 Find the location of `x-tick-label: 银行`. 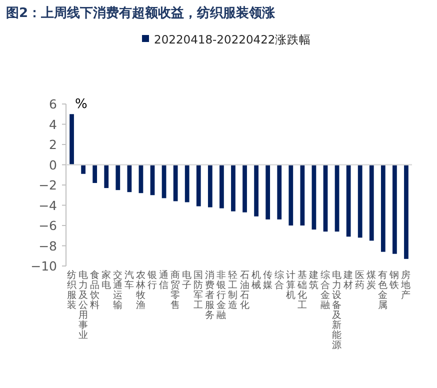

x-tick-label: 银行 is located at coordinates (152, 280).